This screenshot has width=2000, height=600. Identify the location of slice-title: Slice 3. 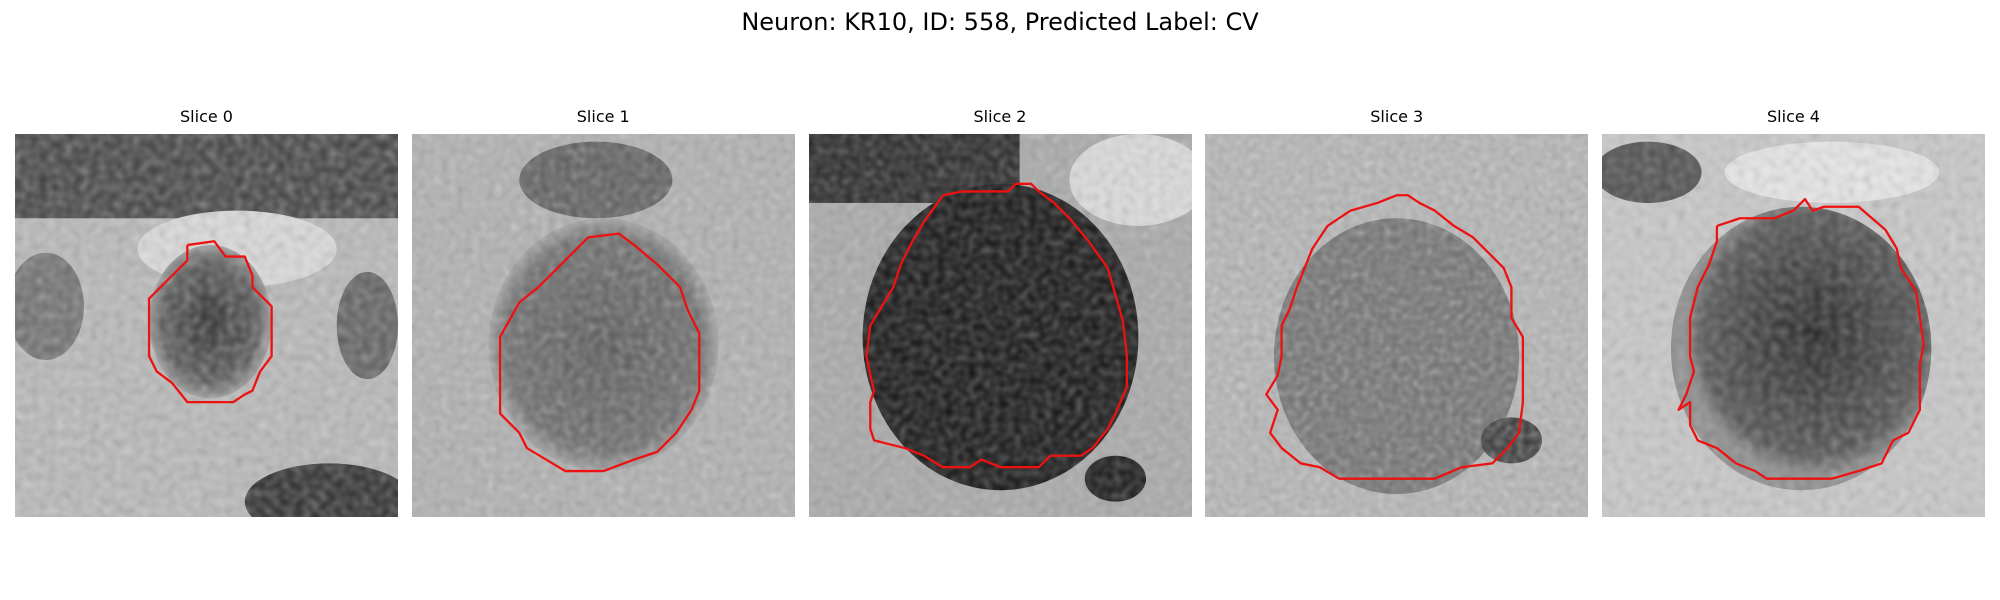
(1397, 116).